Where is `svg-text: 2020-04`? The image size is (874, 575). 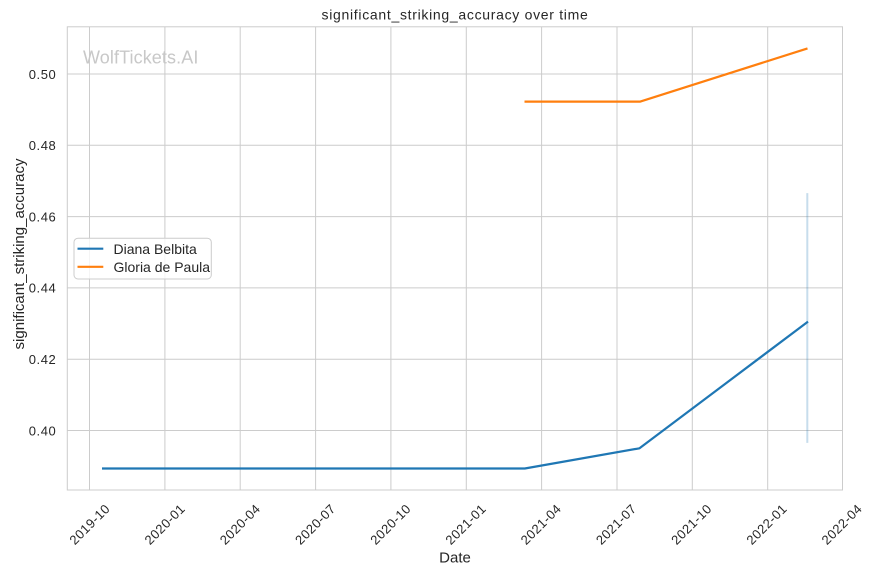
svg-text: 2020-04 is located at coordinates (240, 524).